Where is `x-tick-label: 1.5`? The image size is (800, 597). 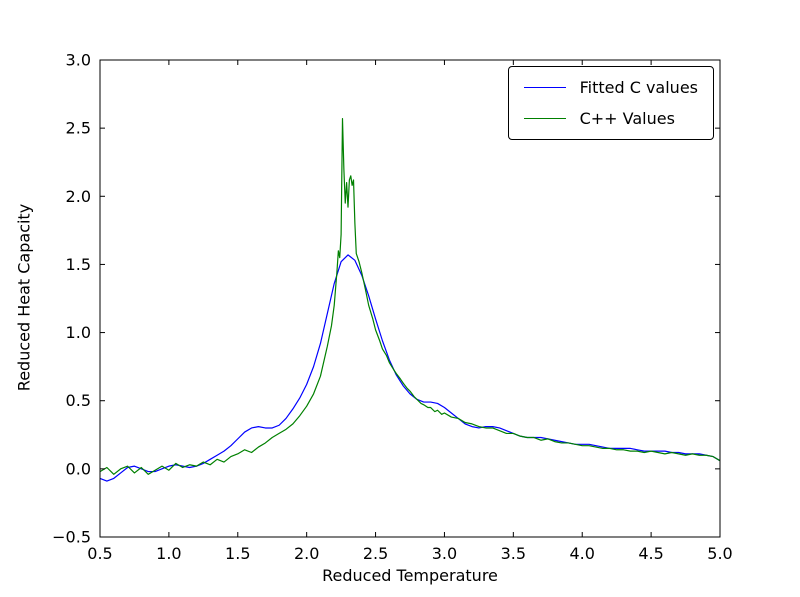 x-tick-label: 1.5 is located at coordinates (237, 553).